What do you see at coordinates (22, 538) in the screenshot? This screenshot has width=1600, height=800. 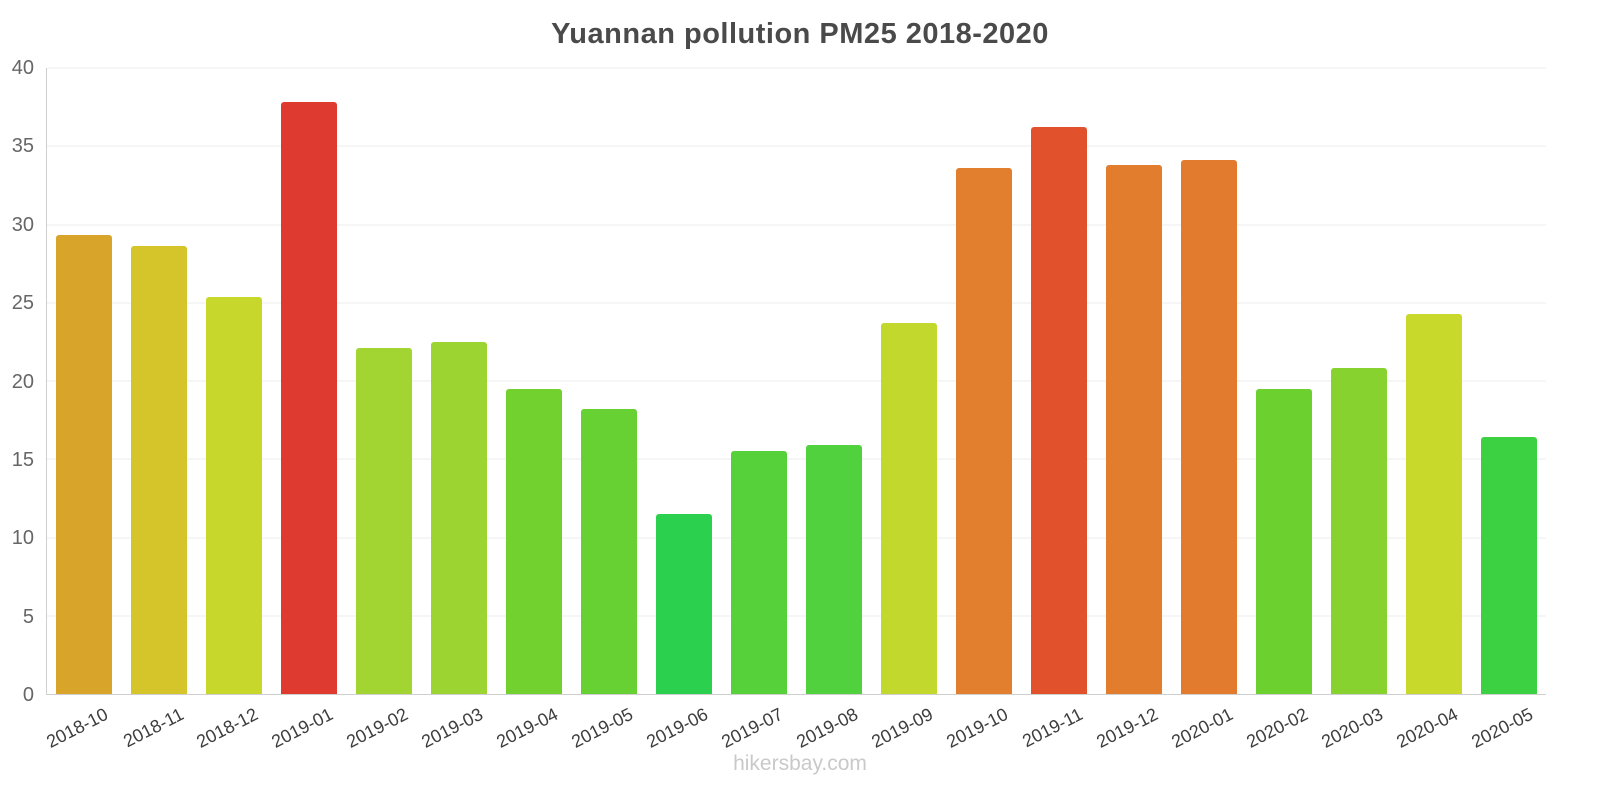 I see `y-axis-tick-label: 10` at bounding box center [22, 538].